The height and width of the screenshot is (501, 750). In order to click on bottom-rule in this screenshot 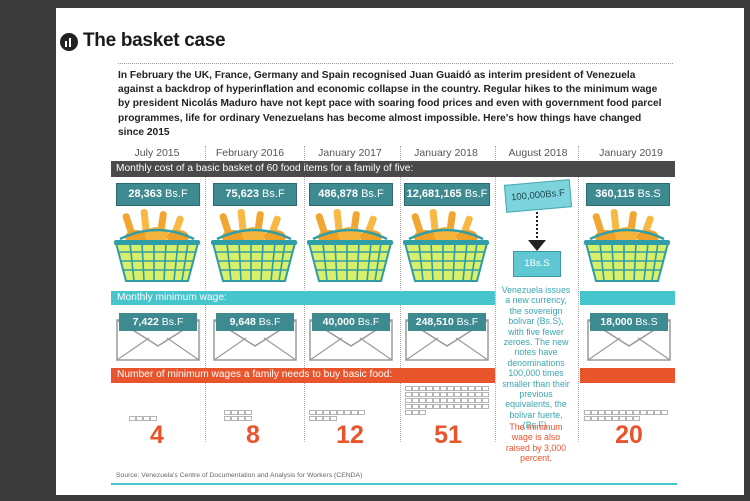, I will do `click(394, 484)`.